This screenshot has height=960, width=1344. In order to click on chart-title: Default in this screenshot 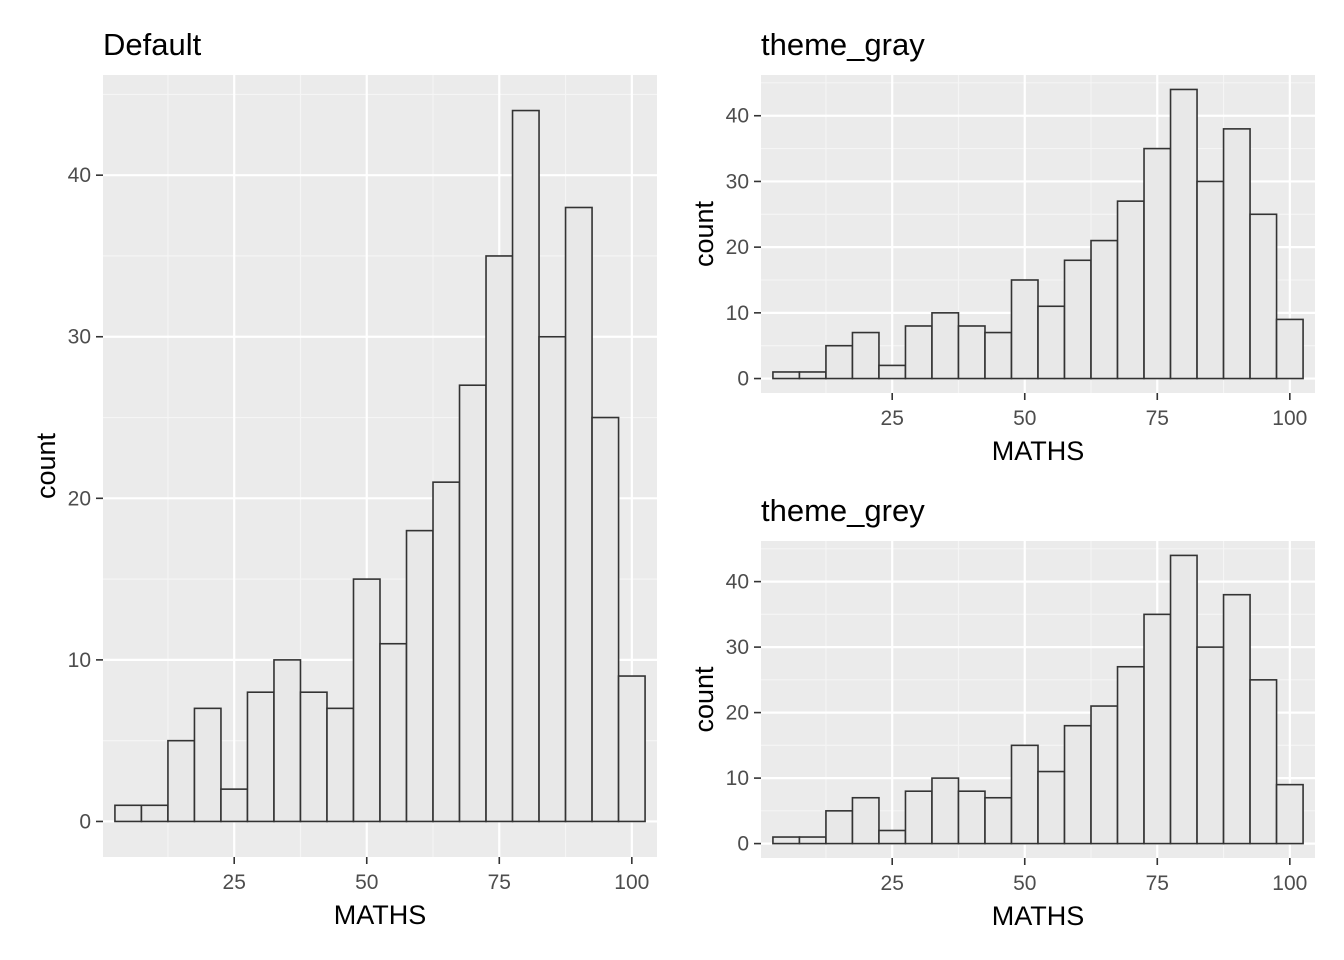, I will do `click(152, 44)`.